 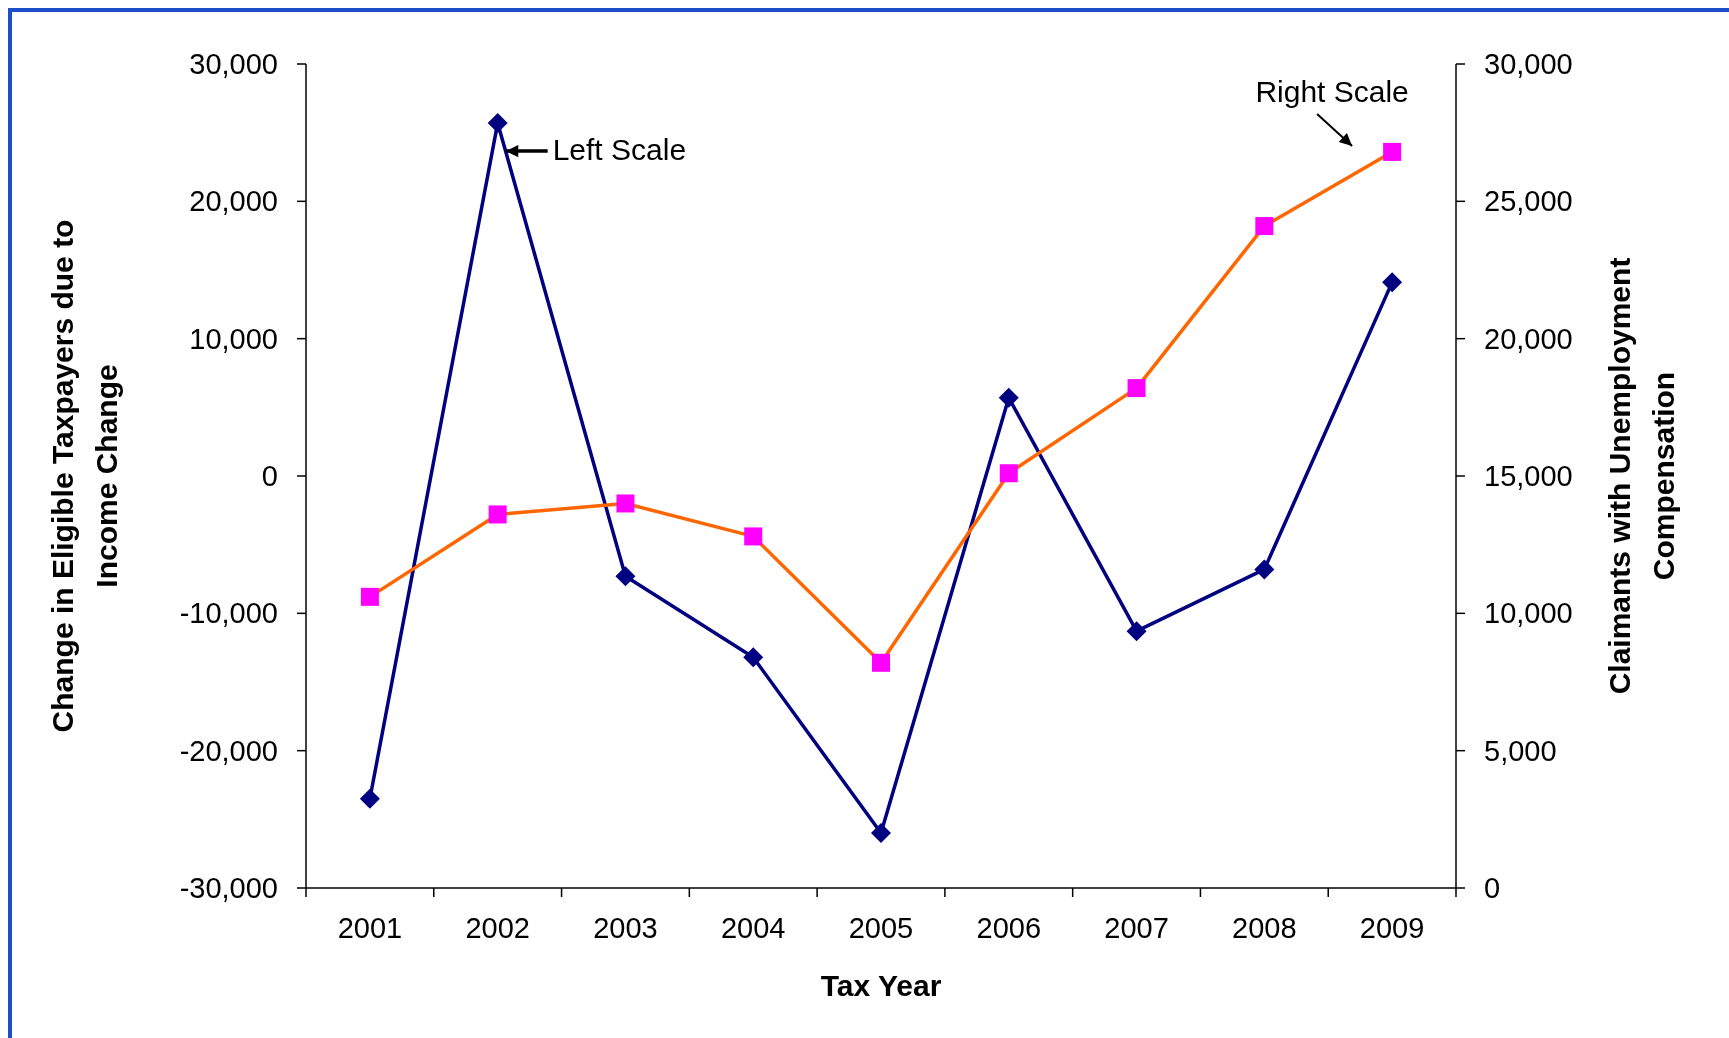 I want to click on x-tick-label: 2004, so click(x=753, y=928).